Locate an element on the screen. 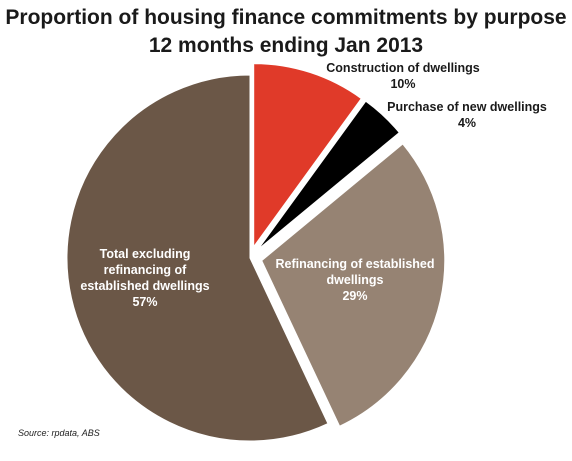 The width and height of the screenshot is (572, 461). slice-name-label: Construction of dwellings is located at coordinates (403, 68).